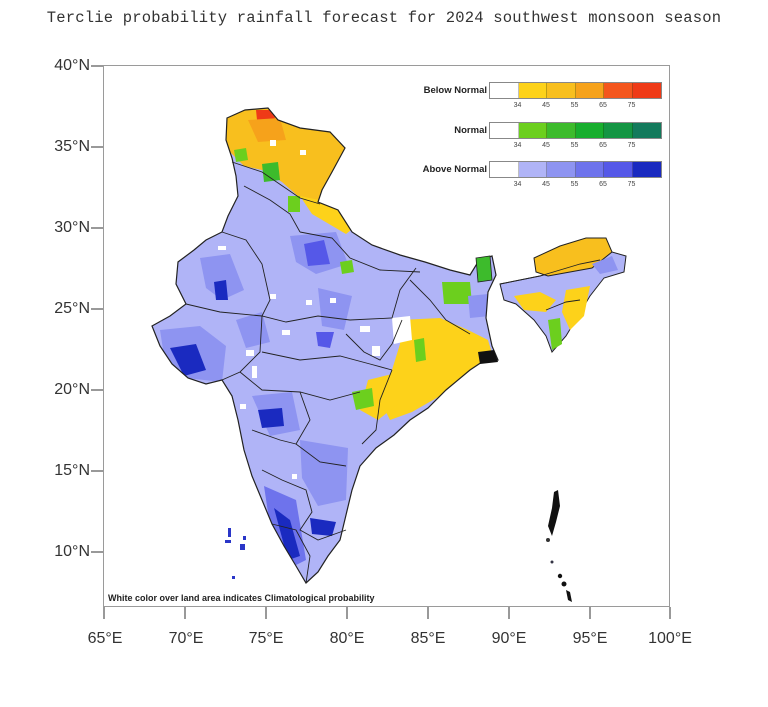 The height and width of the screenshot is (707, 768). Describe the element at coordinates (72, 551) in the screenshot. I see `y-tick-label: 10°N` at that location.